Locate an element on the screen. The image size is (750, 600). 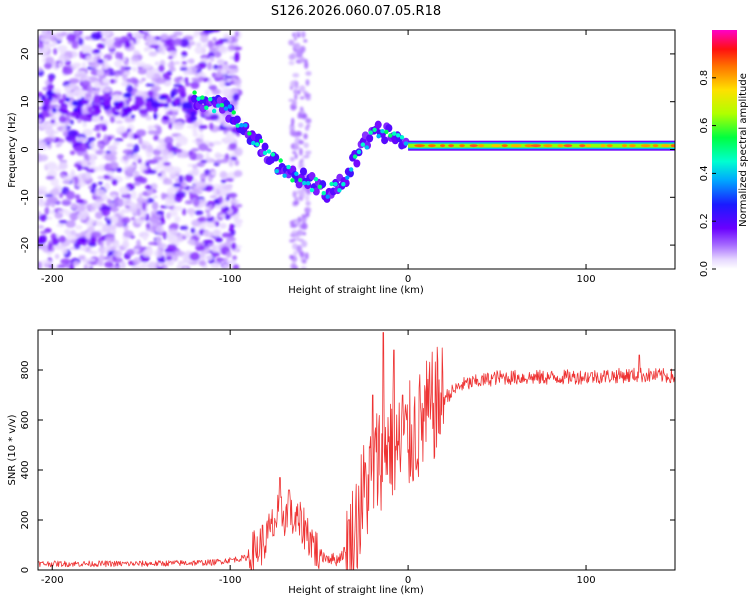
chart-title: S126.2026.060.07.05.R18 is located at coordinates (356, 11).